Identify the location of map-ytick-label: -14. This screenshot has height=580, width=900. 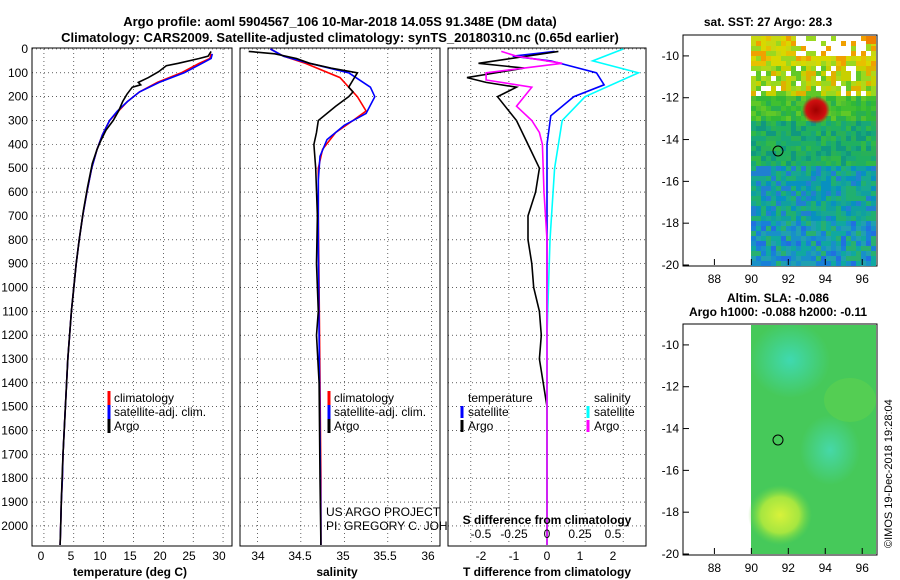
(671, 140).